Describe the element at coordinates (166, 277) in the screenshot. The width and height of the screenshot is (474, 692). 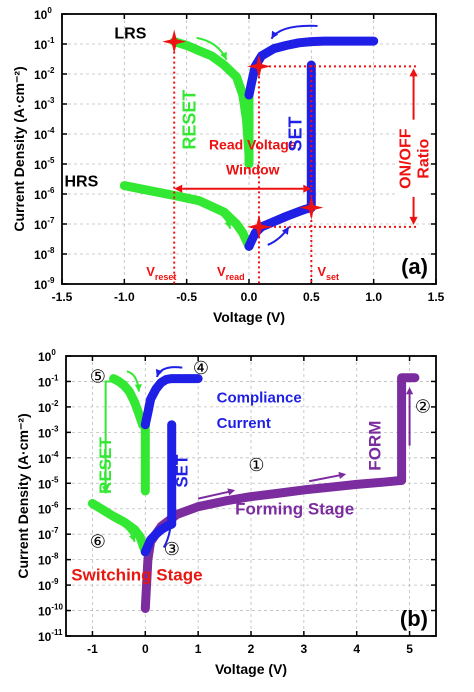
I see `a-v-reset-label-sub: reset` at that location.